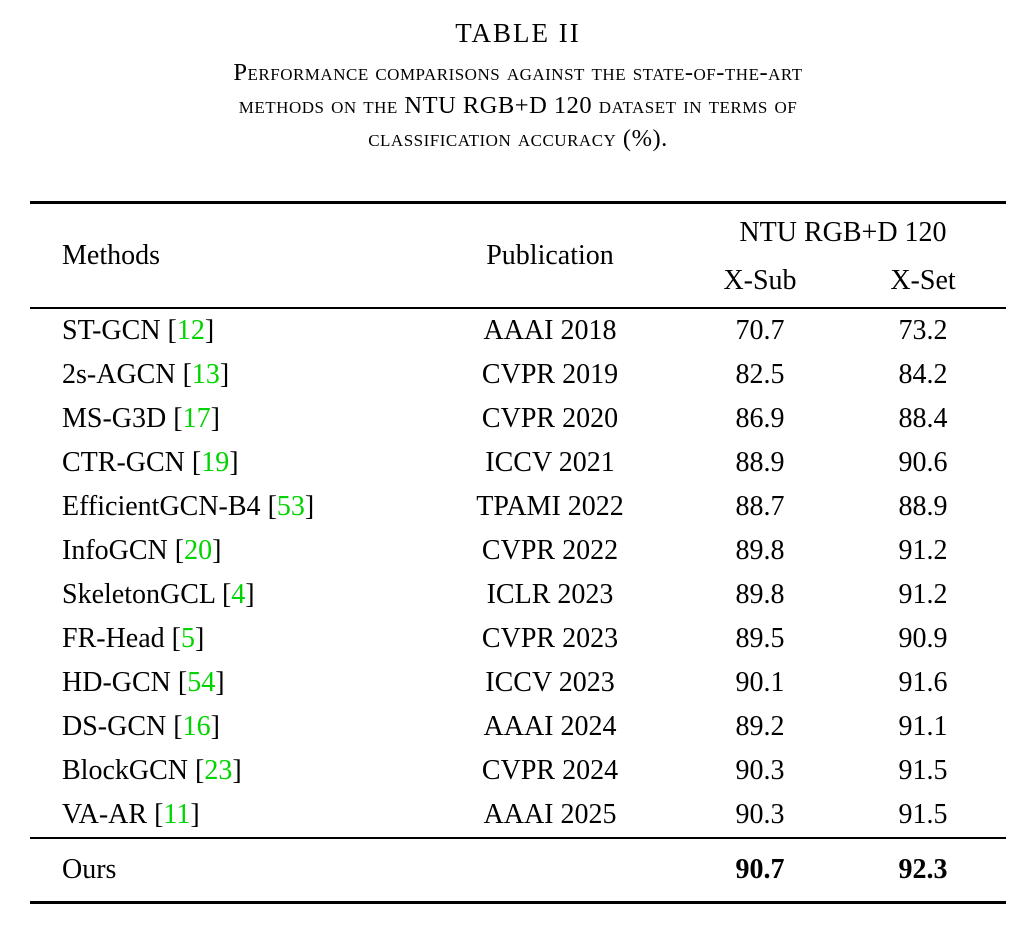 This screenshot has width=1036, height=942. Describe the element at coordinates (550, 506) in the screenshot. I see `publication-cell: TPAMI 2022` at that location.